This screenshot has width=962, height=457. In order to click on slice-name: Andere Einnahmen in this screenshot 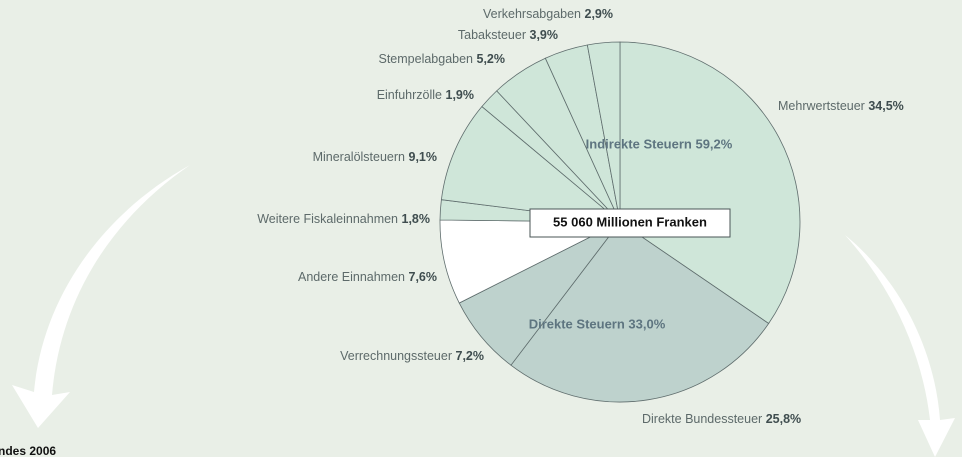, I will do `click(351, 277)`.